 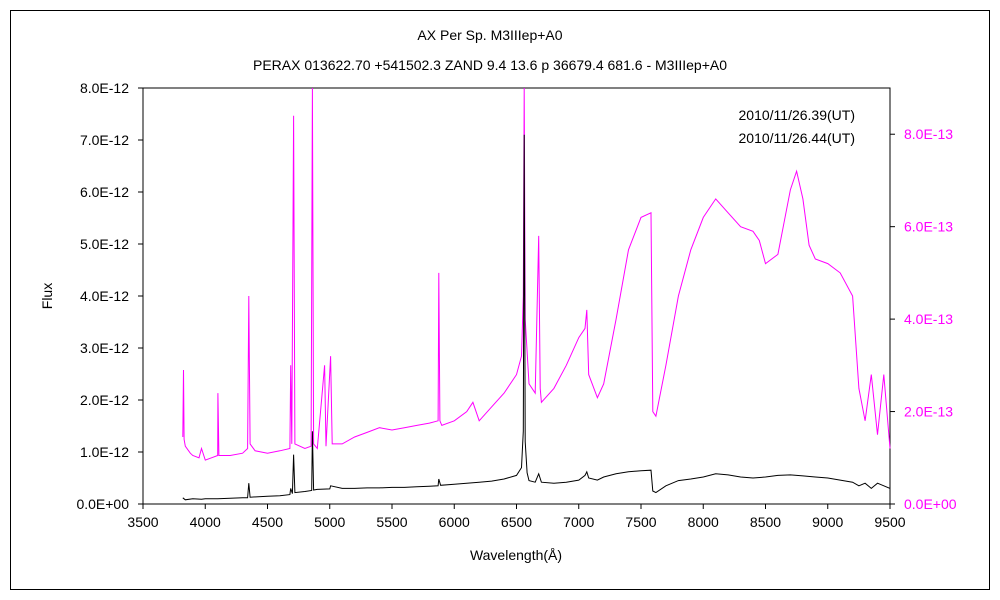 What do you see at coordinates (104, 244) in the screenshot?
I see `y-left-tick-label: 5.0E-12` at bounding box center [104, 244].